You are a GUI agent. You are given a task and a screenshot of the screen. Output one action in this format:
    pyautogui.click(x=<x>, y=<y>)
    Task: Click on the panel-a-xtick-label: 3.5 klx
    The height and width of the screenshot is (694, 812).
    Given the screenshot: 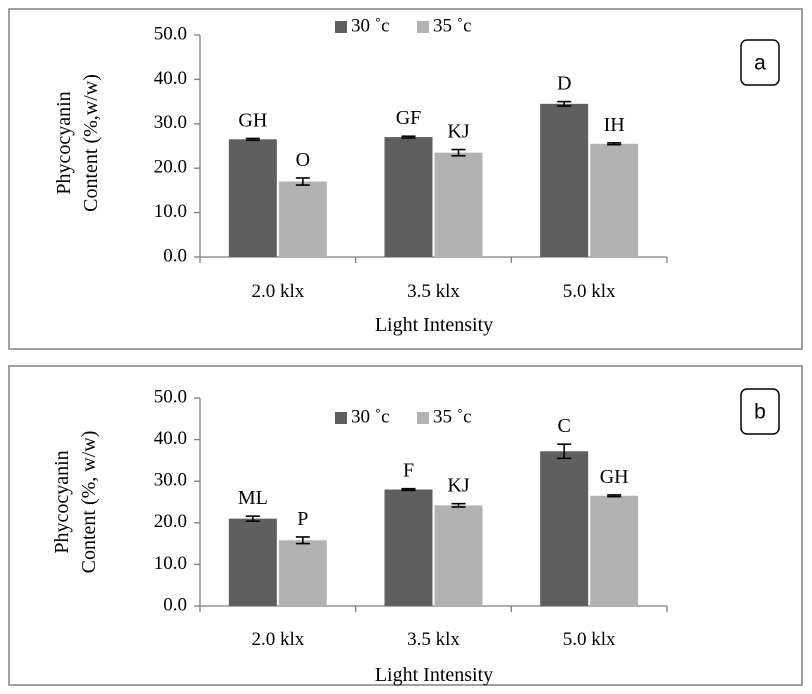 What is the action you would take?
    pyautogui.click(x=433, y=291)
    